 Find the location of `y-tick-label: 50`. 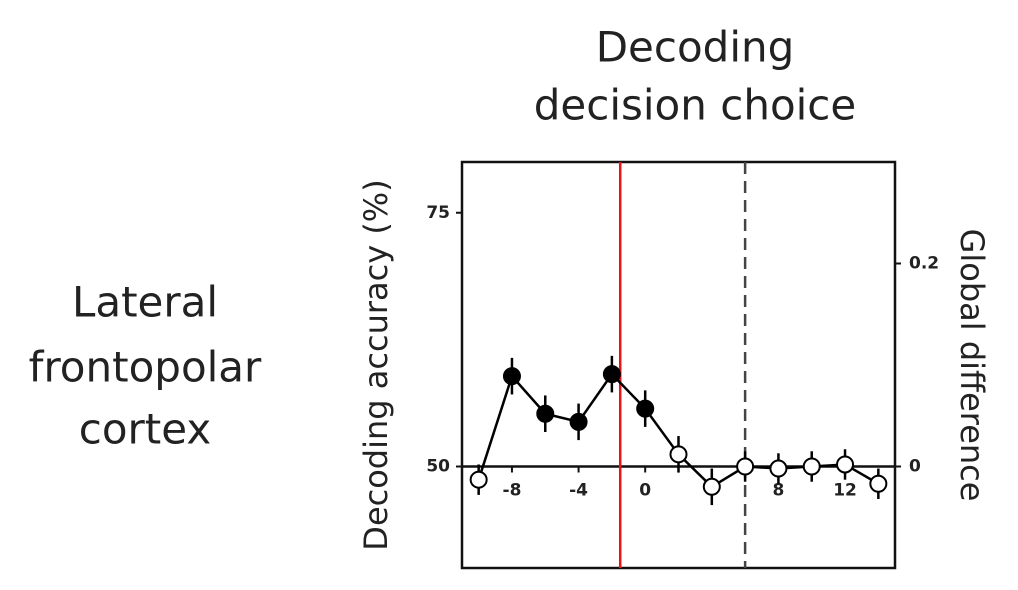

y-tick-label: 50 is located at coordinates (438, 467).